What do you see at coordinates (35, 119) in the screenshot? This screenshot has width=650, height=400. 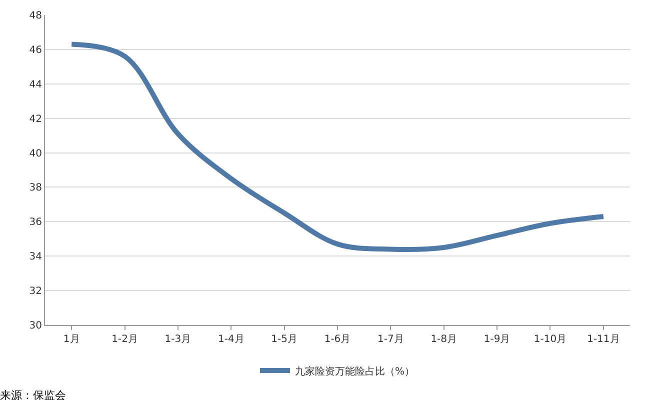 I see `y-tick-label: 42` at bounding box center [35, 119].